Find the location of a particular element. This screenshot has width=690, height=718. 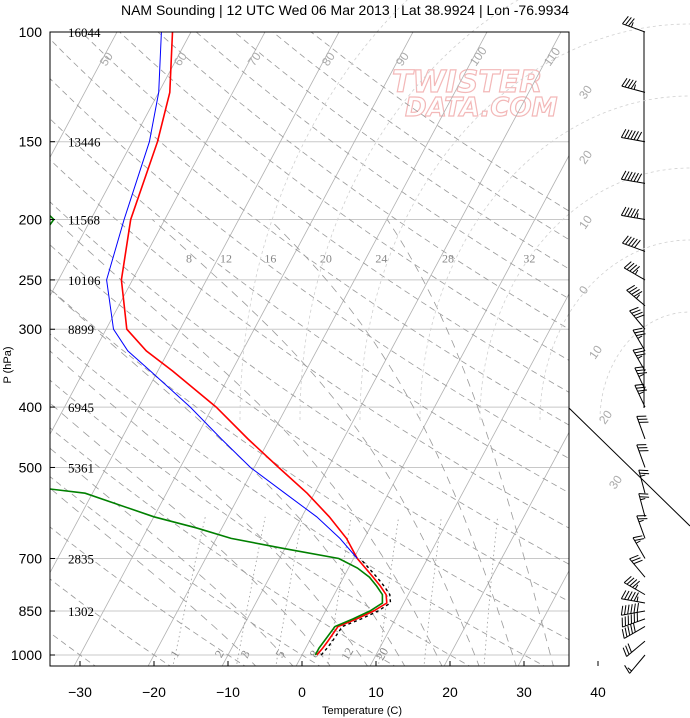

mixing-ratio-label: 5 is located at coordinates (279, 654).